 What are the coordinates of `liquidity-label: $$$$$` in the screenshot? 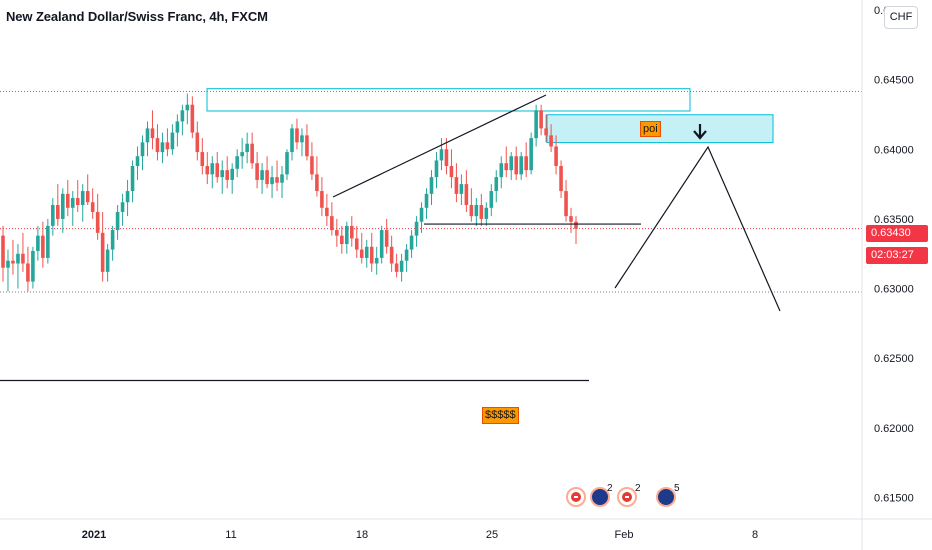 It's located at (500, 415).